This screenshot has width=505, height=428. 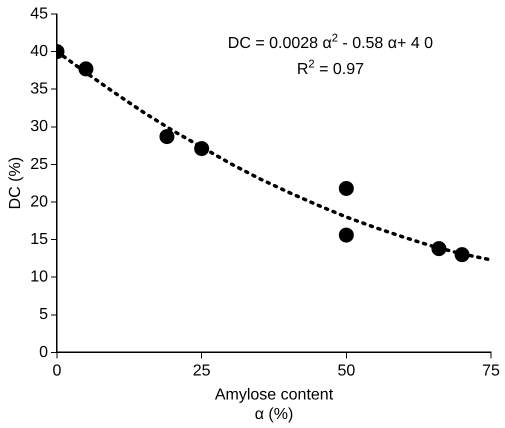 What do you see at coordinates (43, 352) in the screenshot?
I see `y-tick-label: 0` at bounding box center [43, 352].